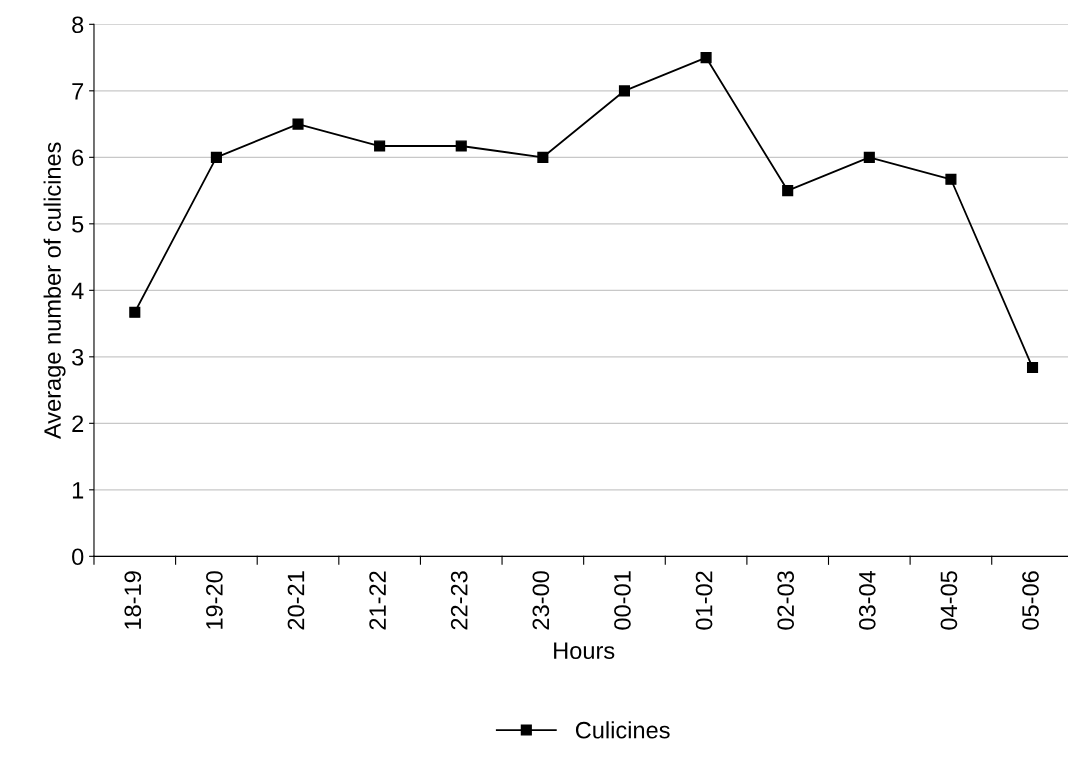 The image size is (1068, 760). What do you see at coordinates (867, 600) in the screenshot?
I see `x-tick-label: 03-04` at bounding box center [867, 600].